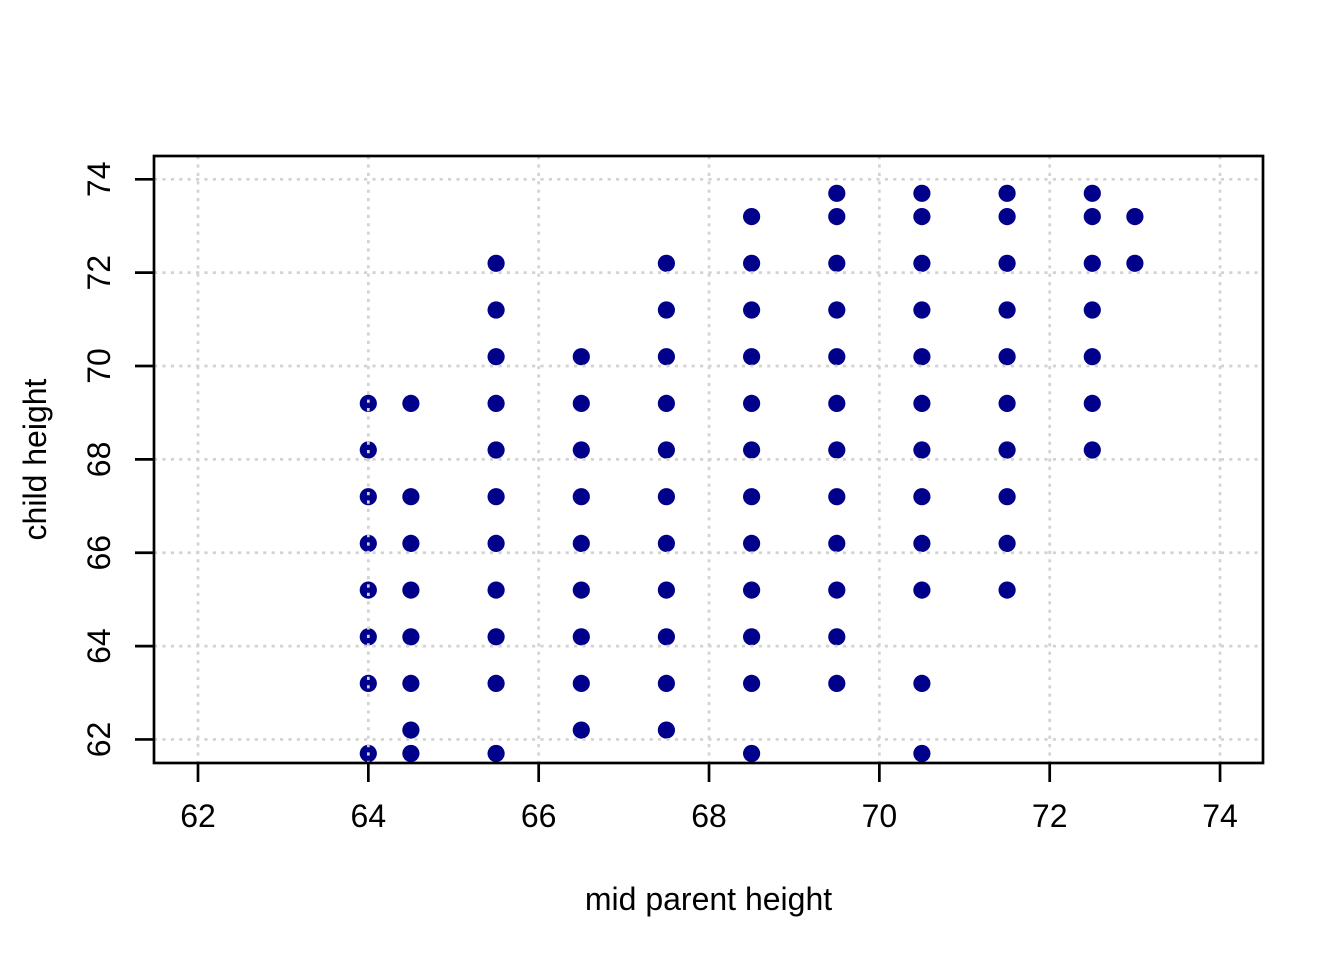 Image resolution: width=1344 pixels, height=960 pixels. What do you see at coordinates (99, 460) in the screenshot?
I see `y-tick-label: 68` at bounding box center [99, 460].